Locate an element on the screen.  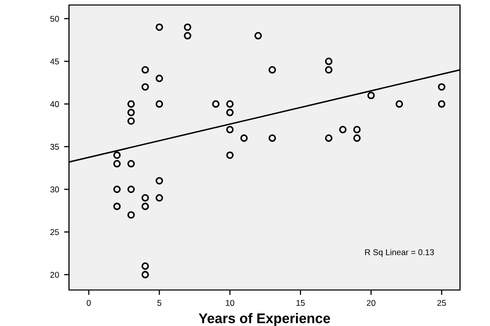
x-tick-label: 5 is located at coordinates (159, 303).